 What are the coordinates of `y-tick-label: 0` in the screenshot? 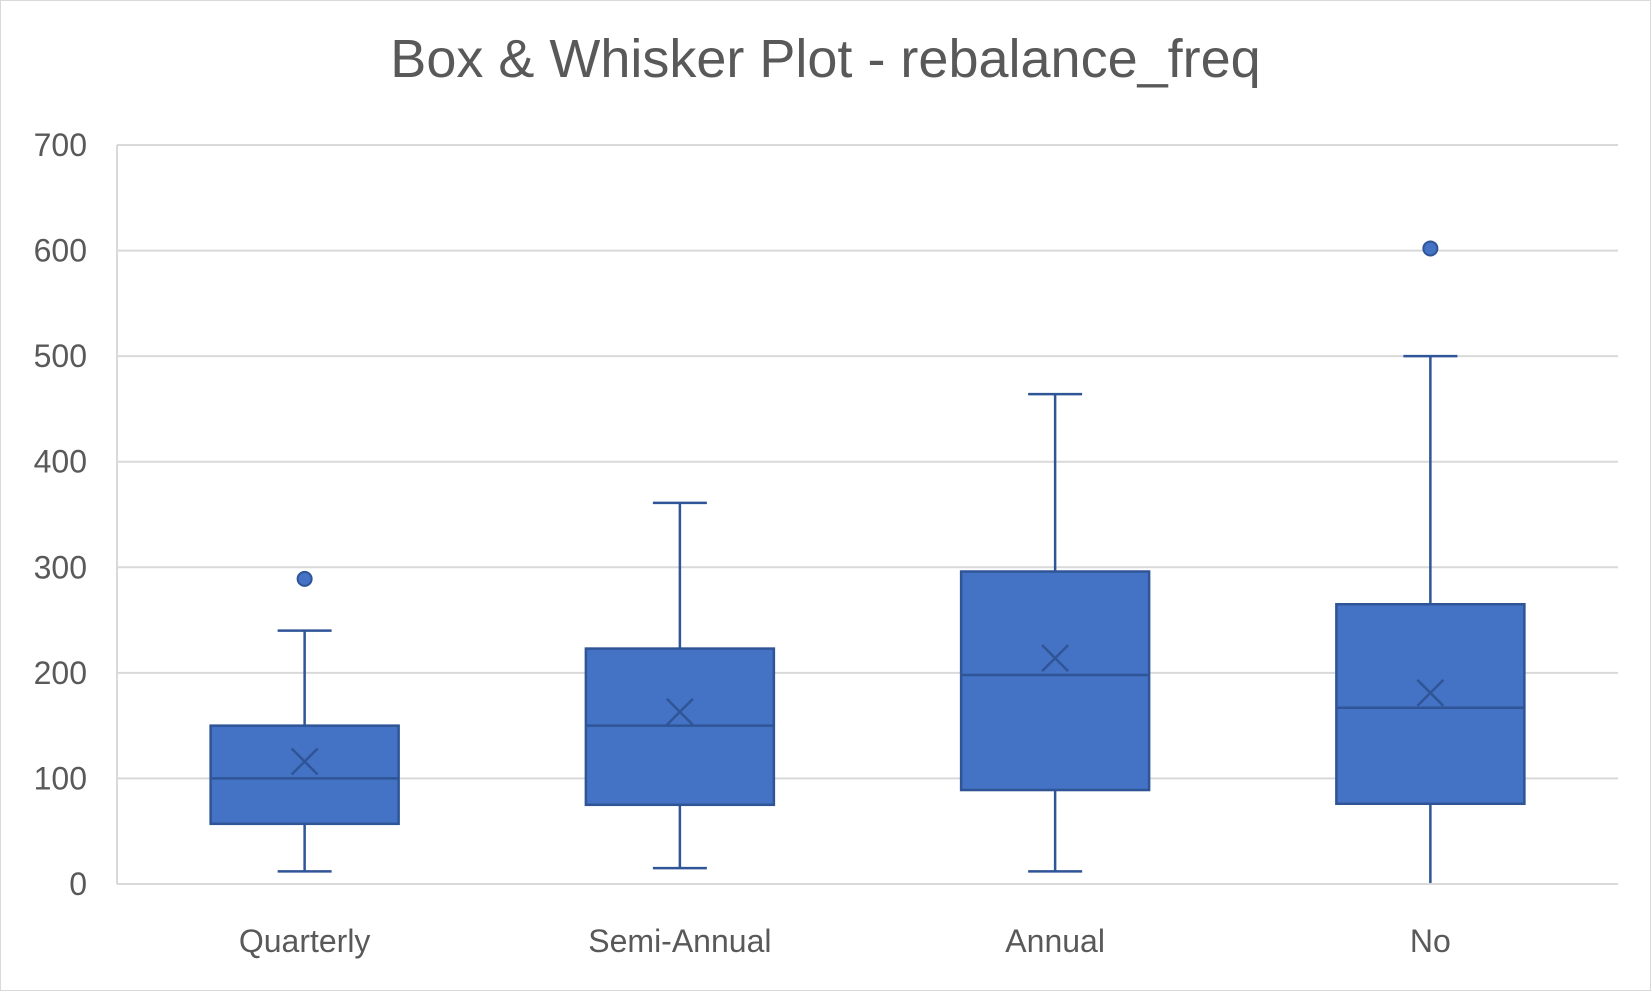 It's located at (78, 884).